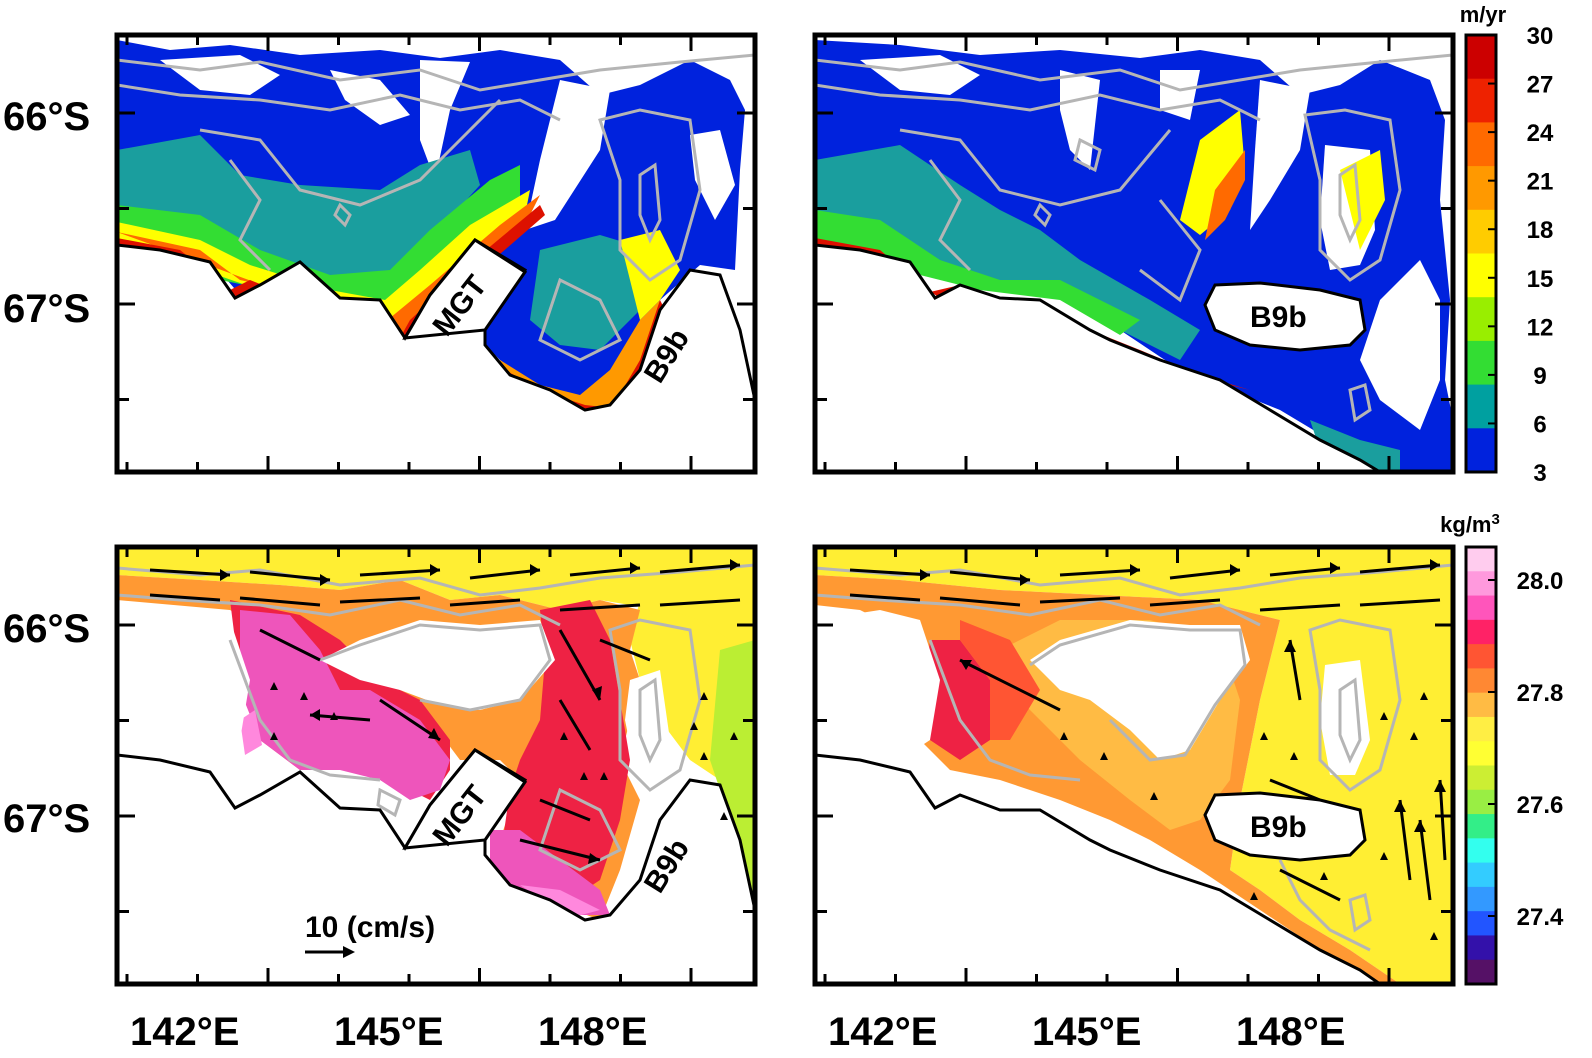 The width and height of the screenshot is (1592, 1058). I want to click on colorbar-top-unit: m/yr, so click(1483, 14).